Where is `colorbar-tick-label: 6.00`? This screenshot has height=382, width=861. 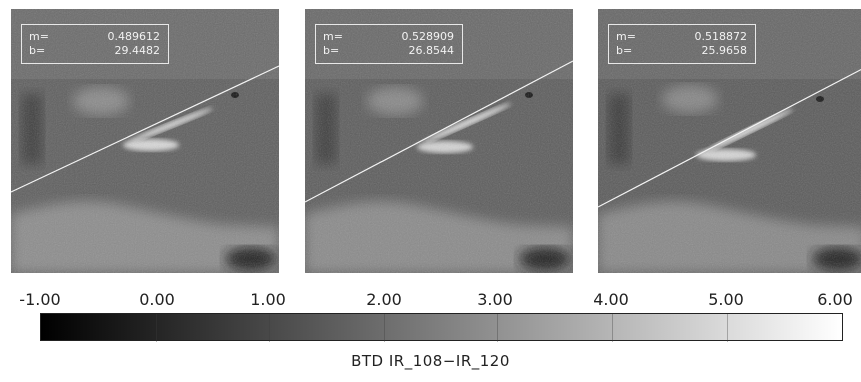
colorbar-tick-label: 6.00 is located at coordinates (835, 299).